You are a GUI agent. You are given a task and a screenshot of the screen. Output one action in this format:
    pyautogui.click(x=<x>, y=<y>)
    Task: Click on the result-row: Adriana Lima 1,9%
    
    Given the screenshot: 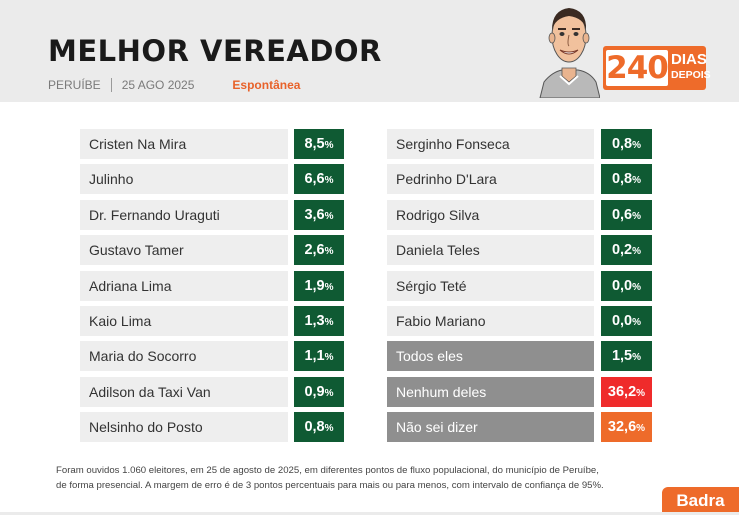 What is the action you would take?
    pyautogui.click(x=212, y=286)
    